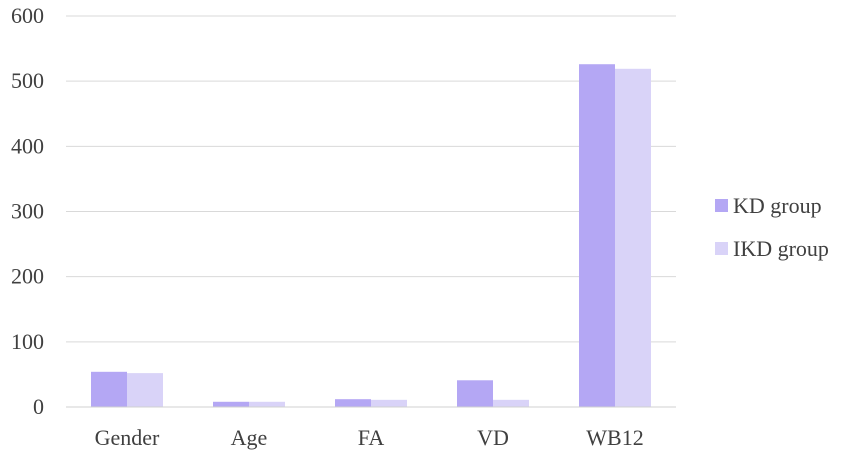 The image size is (851, 457). I want to click on bar-gender-kd-group, so click(109, 389).